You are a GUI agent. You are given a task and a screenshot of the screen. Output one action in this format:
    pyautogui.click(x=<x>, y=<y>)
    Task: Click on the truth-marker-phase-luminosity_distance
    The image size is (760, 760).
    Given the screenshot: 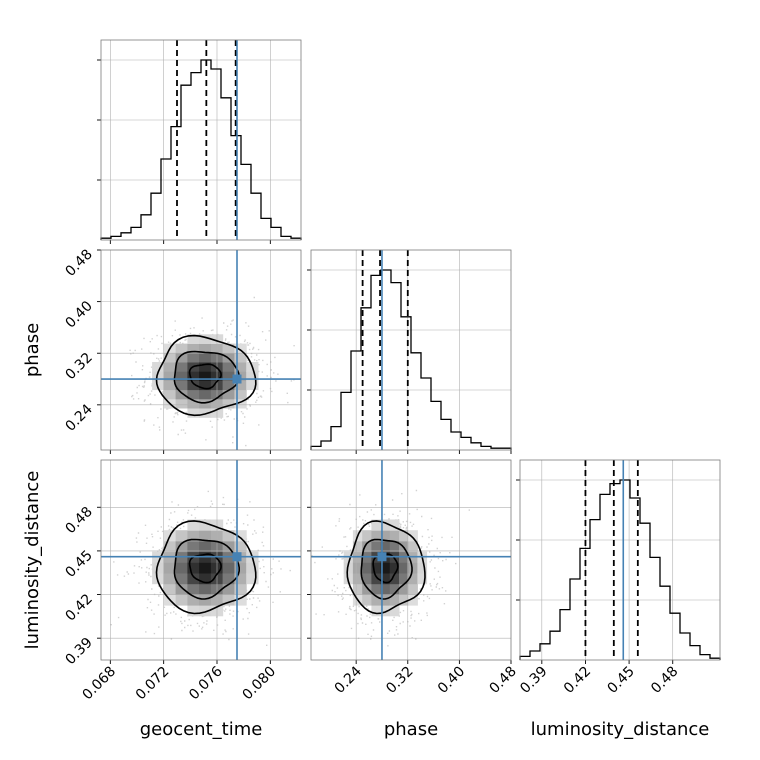 What is the action you would take?
    pyautogui.click(x=382, y=557)
    